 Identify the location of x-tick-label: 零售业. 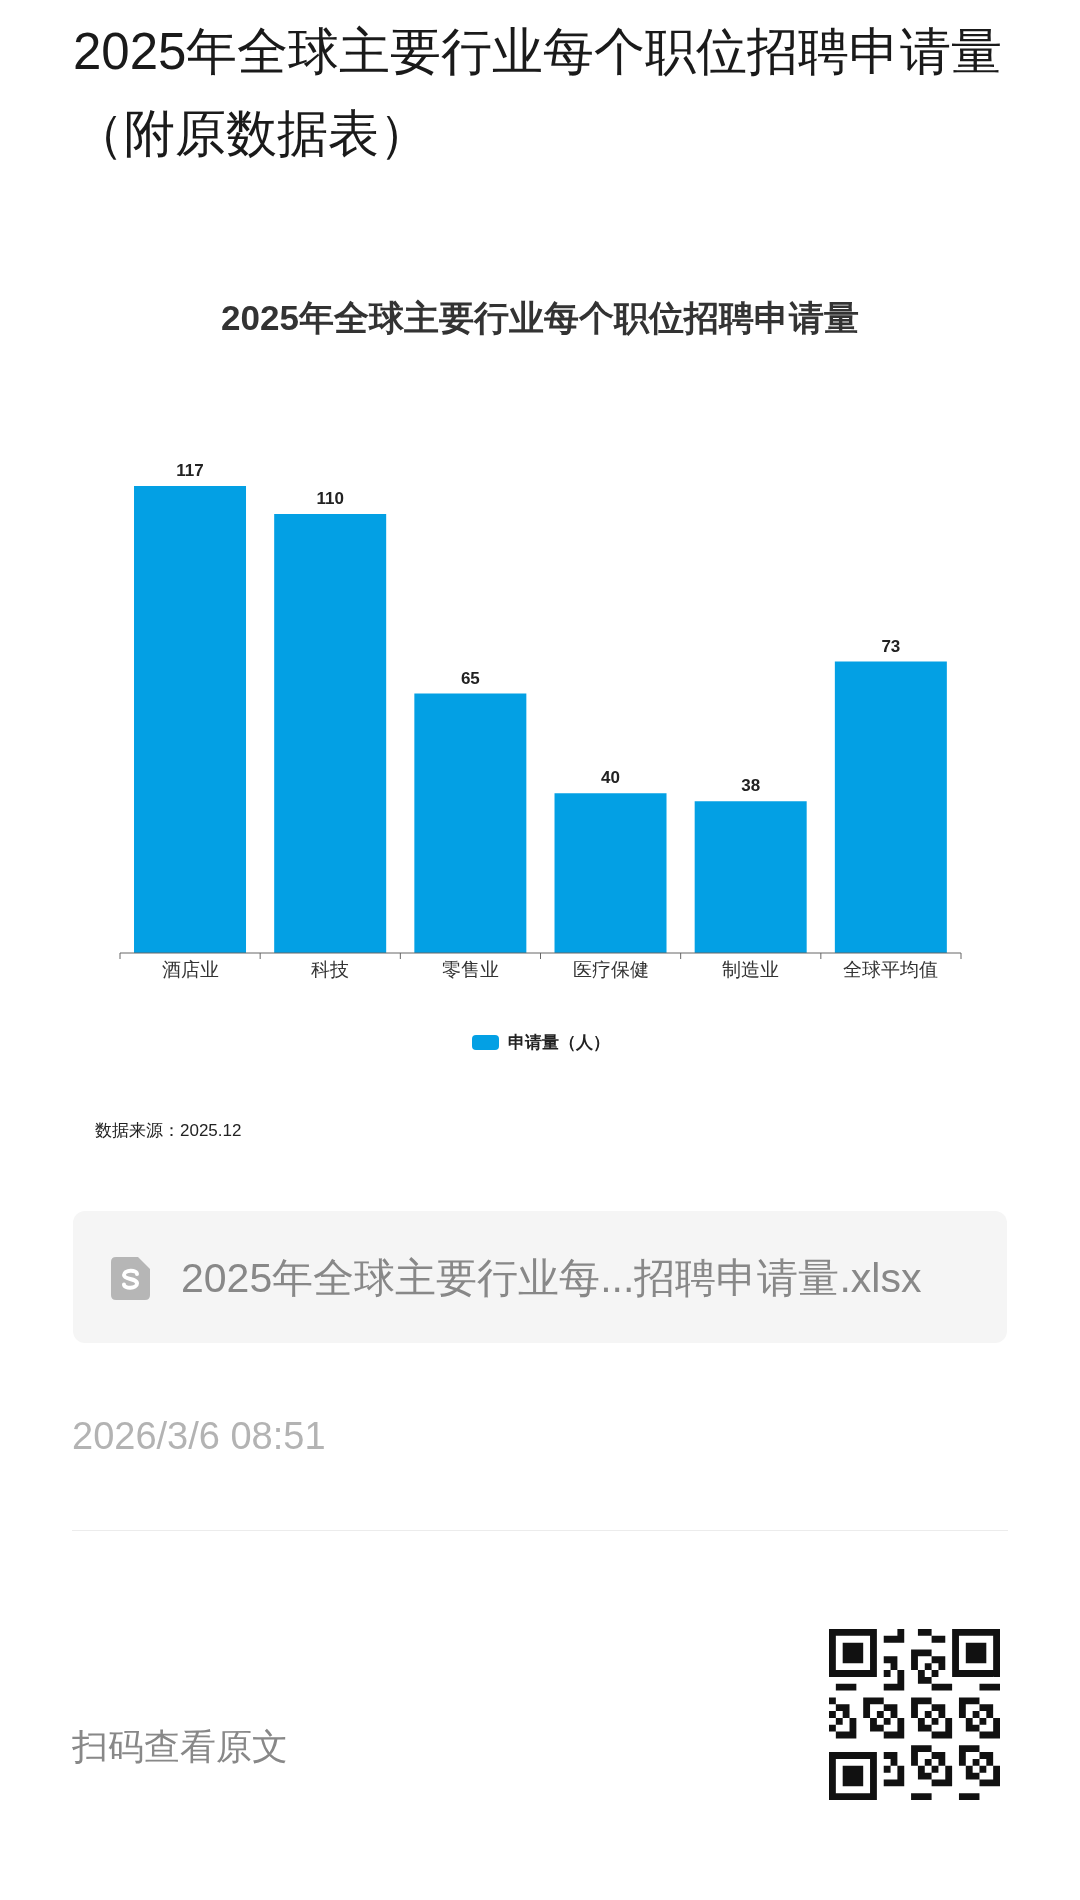
(470, 969).